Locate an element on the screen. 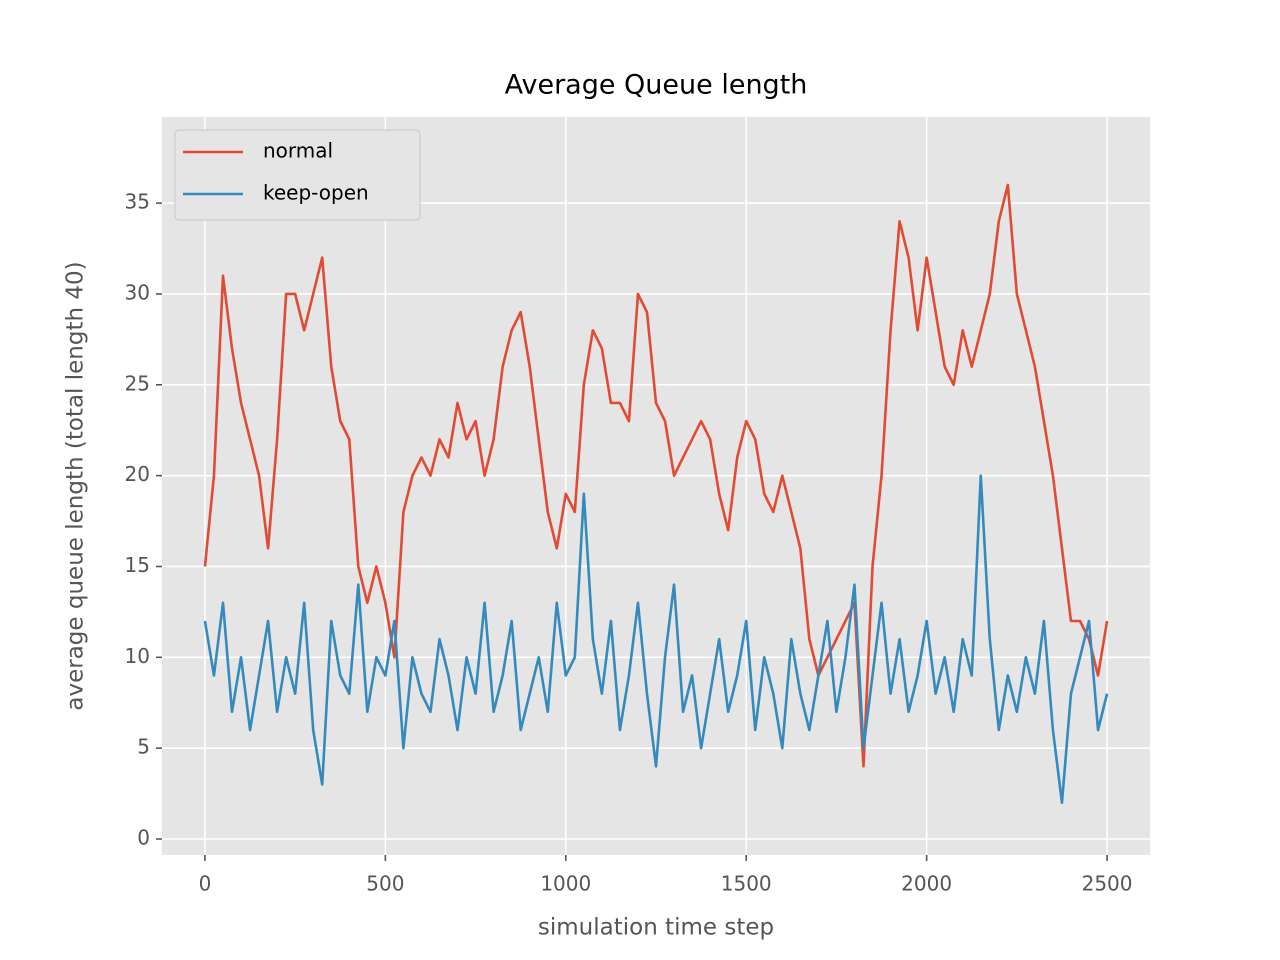 This screenshot has width=1280, height=960. x-tick-label: 0 is located at coordinates (205, 884).